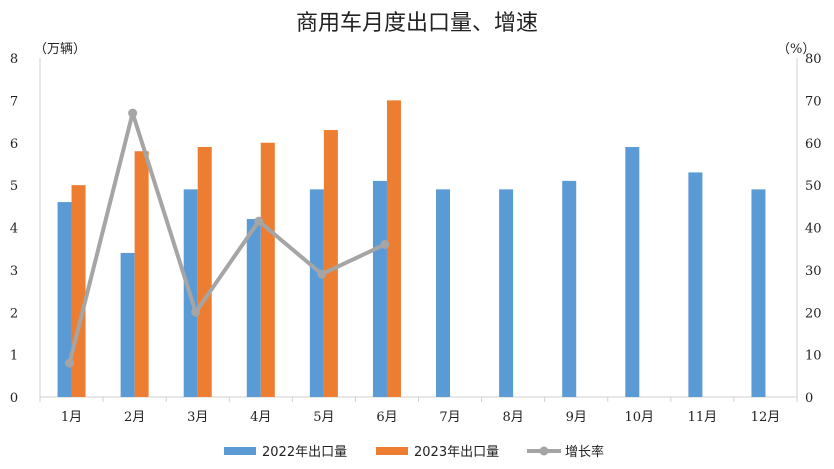 The width and height of the screenshot is (834, 469). Describe the element at coordinates (14, 186) in the screenshot. I see `y-tick-label: 5` at that location.